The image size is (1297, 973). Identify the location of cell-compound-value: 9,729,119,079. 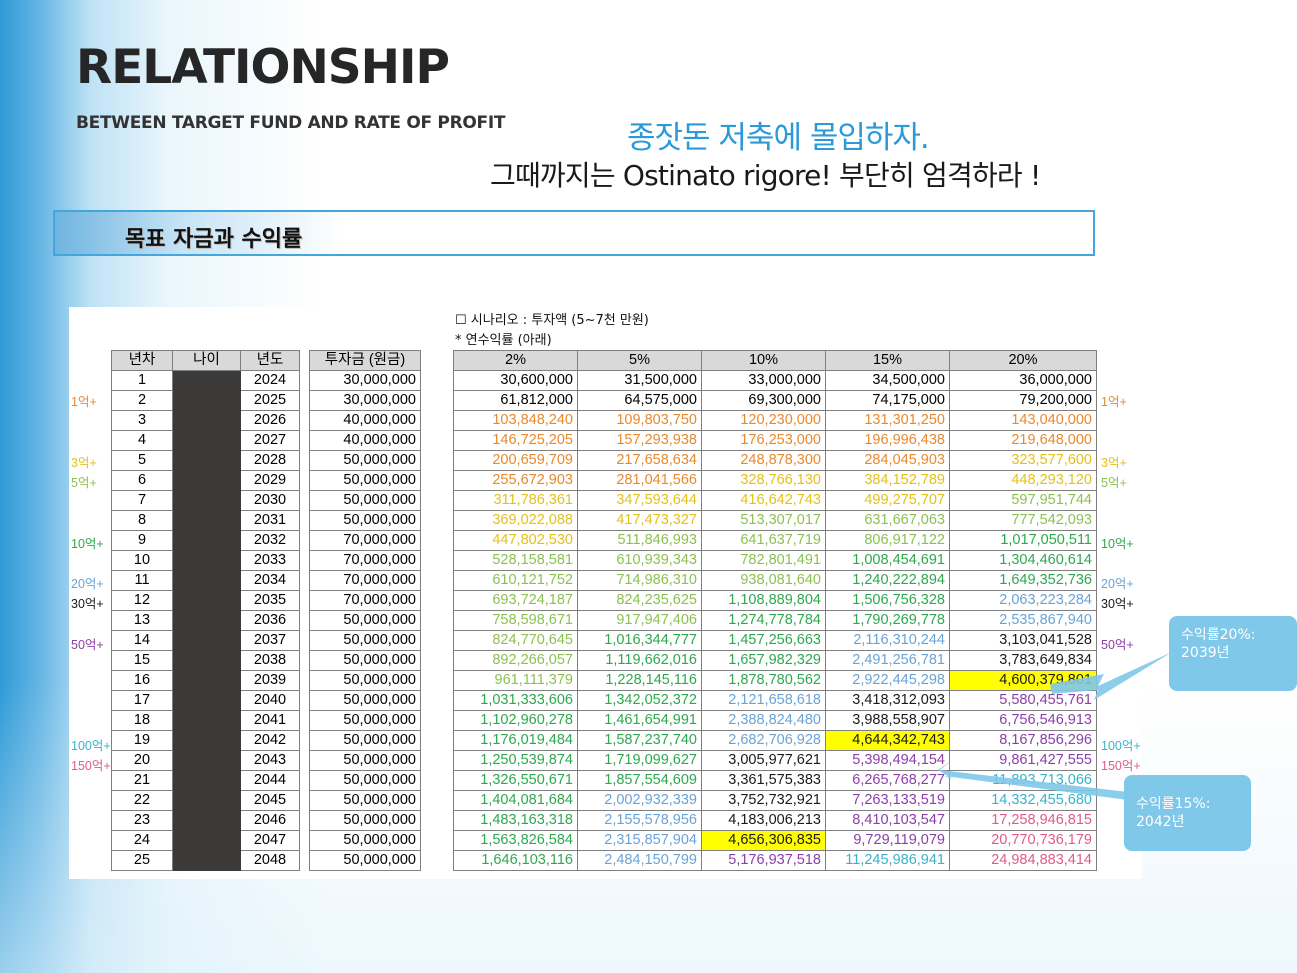
(887, 840).